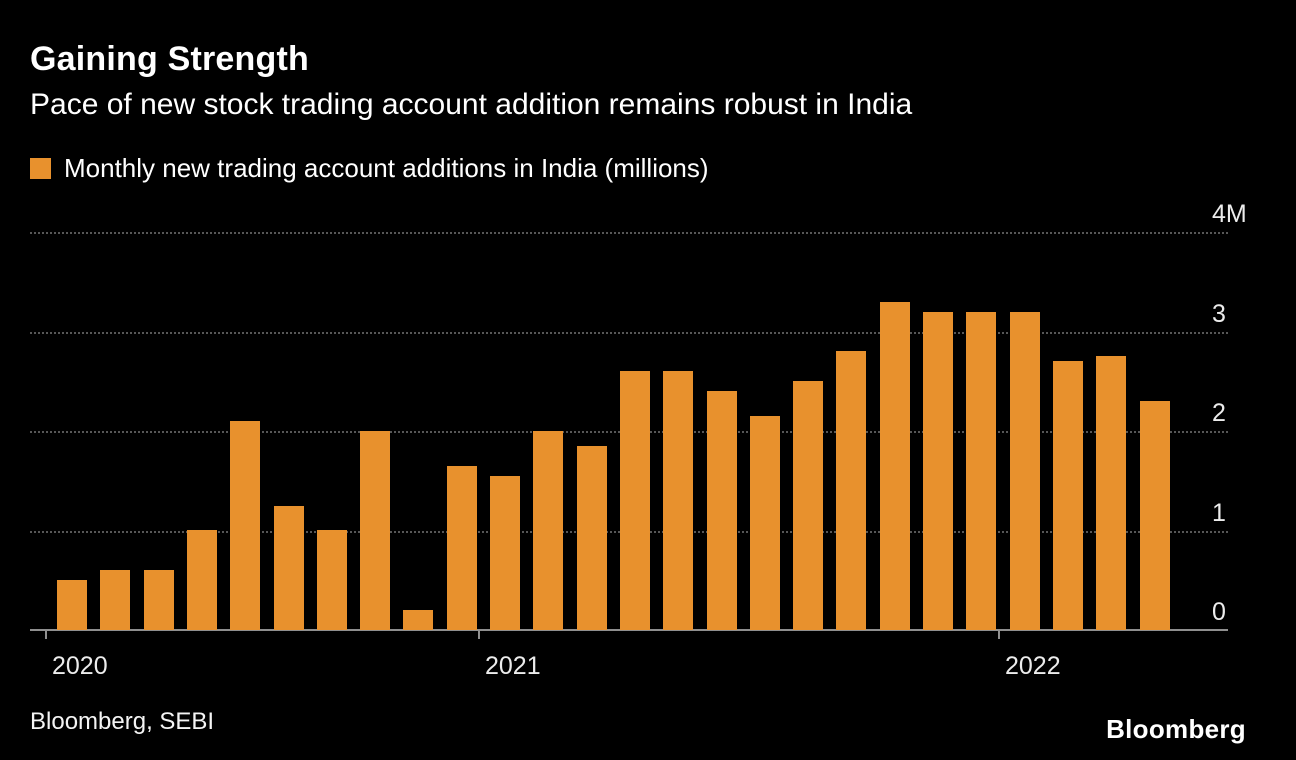 The height and width of the screenshot is (760, 1296). What do you see at coordinates (1219, 513) in the screenshot?
I see `y-axis-label: 1` at bounding box center [1219, 513].